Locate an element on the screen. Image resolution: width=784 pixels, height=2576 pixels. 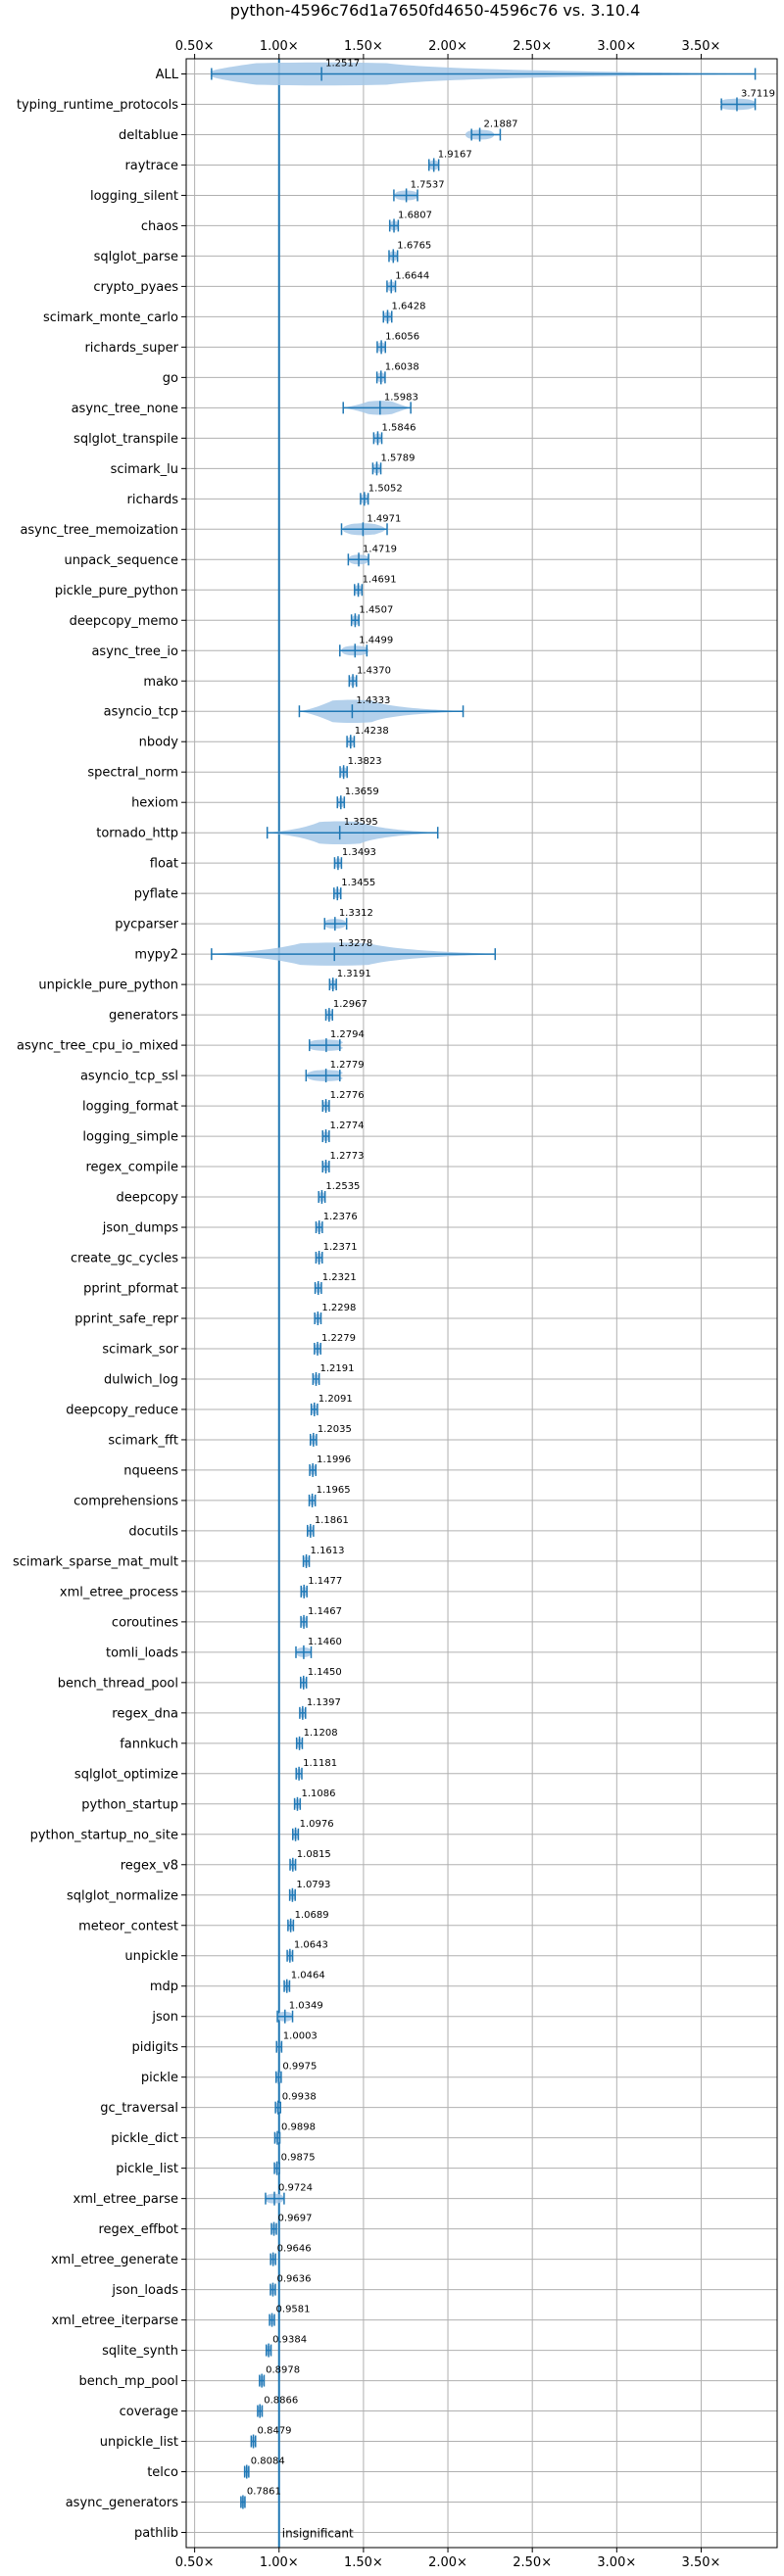
value-label: 1.1181 is located at coordinates (320, 1763).